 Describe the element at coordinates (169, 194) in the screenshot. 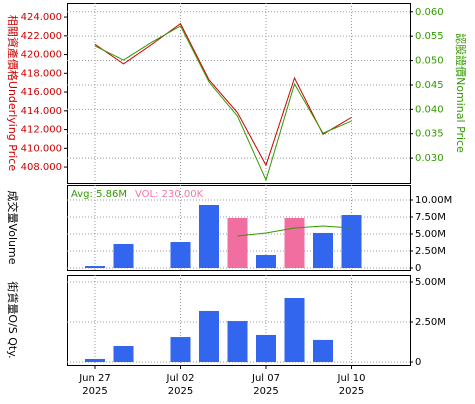

I see `annotation: VOL: 230.00K` at that location.